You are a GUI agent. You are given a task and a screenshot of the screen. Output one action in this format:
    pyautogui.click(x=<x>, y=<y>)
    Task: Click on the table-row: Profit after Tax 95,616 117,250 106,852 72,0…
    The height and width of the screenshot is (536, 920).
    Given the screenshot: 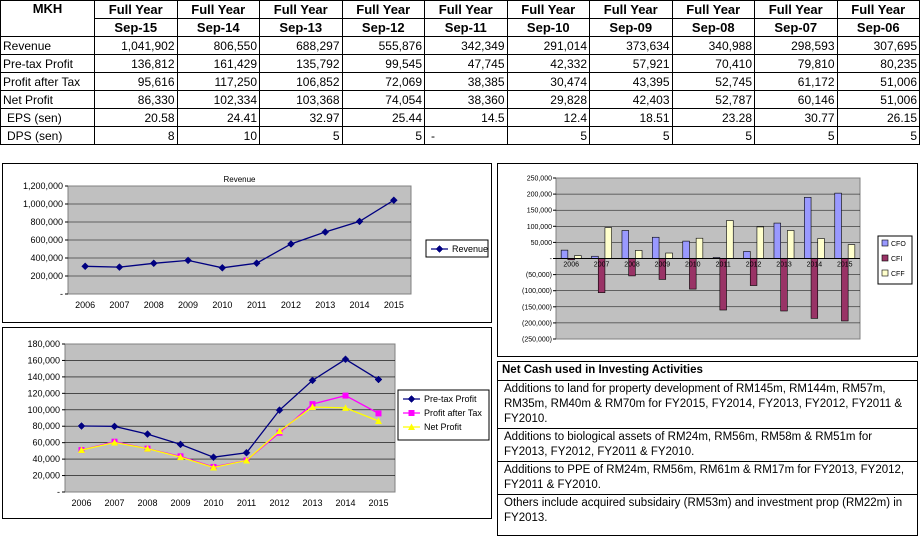 What is the action you would take?
    pyautogui.click(x=460, y=81)
    